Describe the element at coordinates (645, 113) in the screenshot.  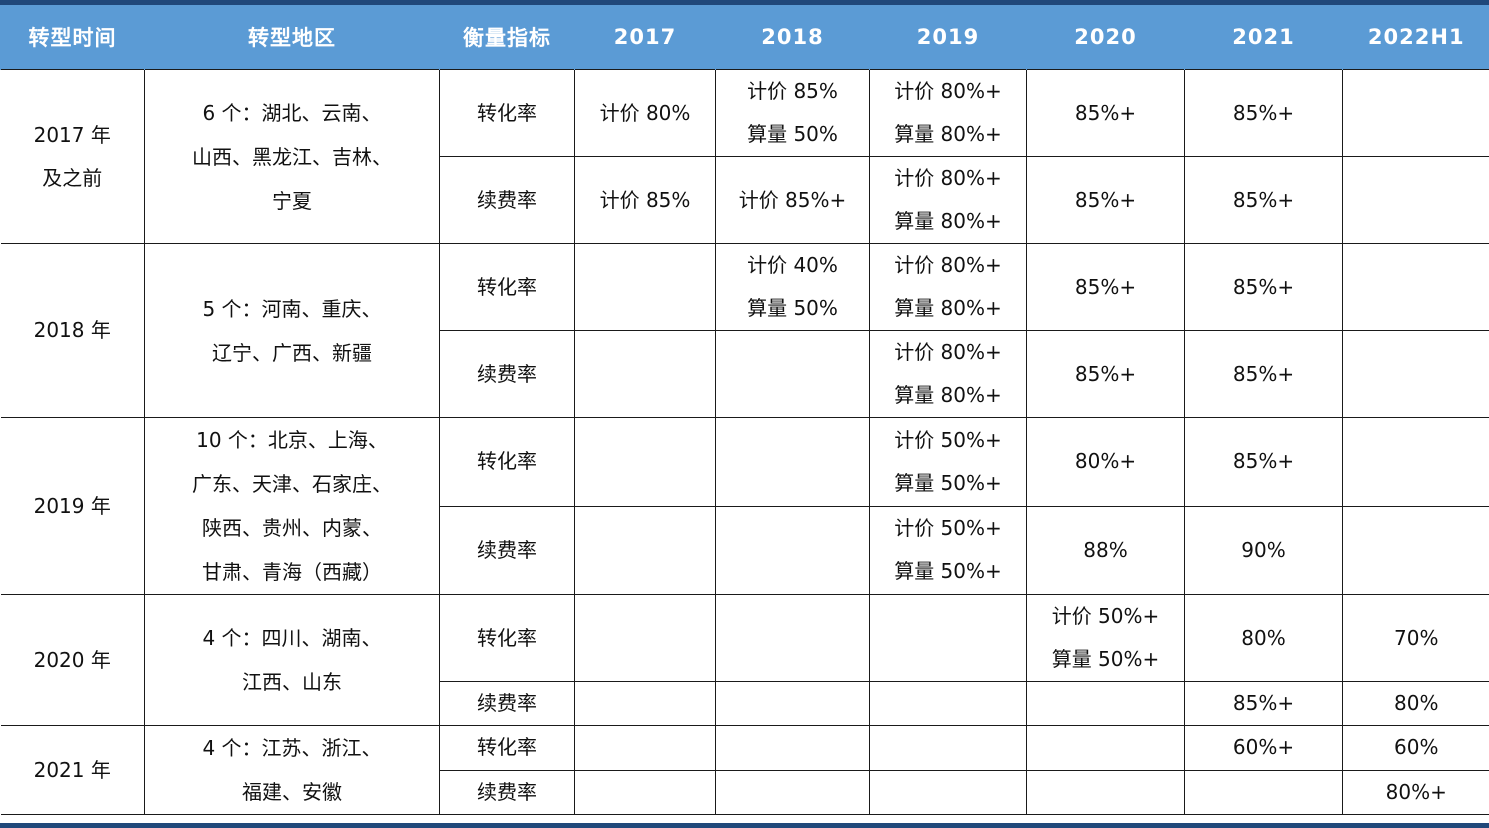
I see `value-cell-2017: 计价 80%` at that location.